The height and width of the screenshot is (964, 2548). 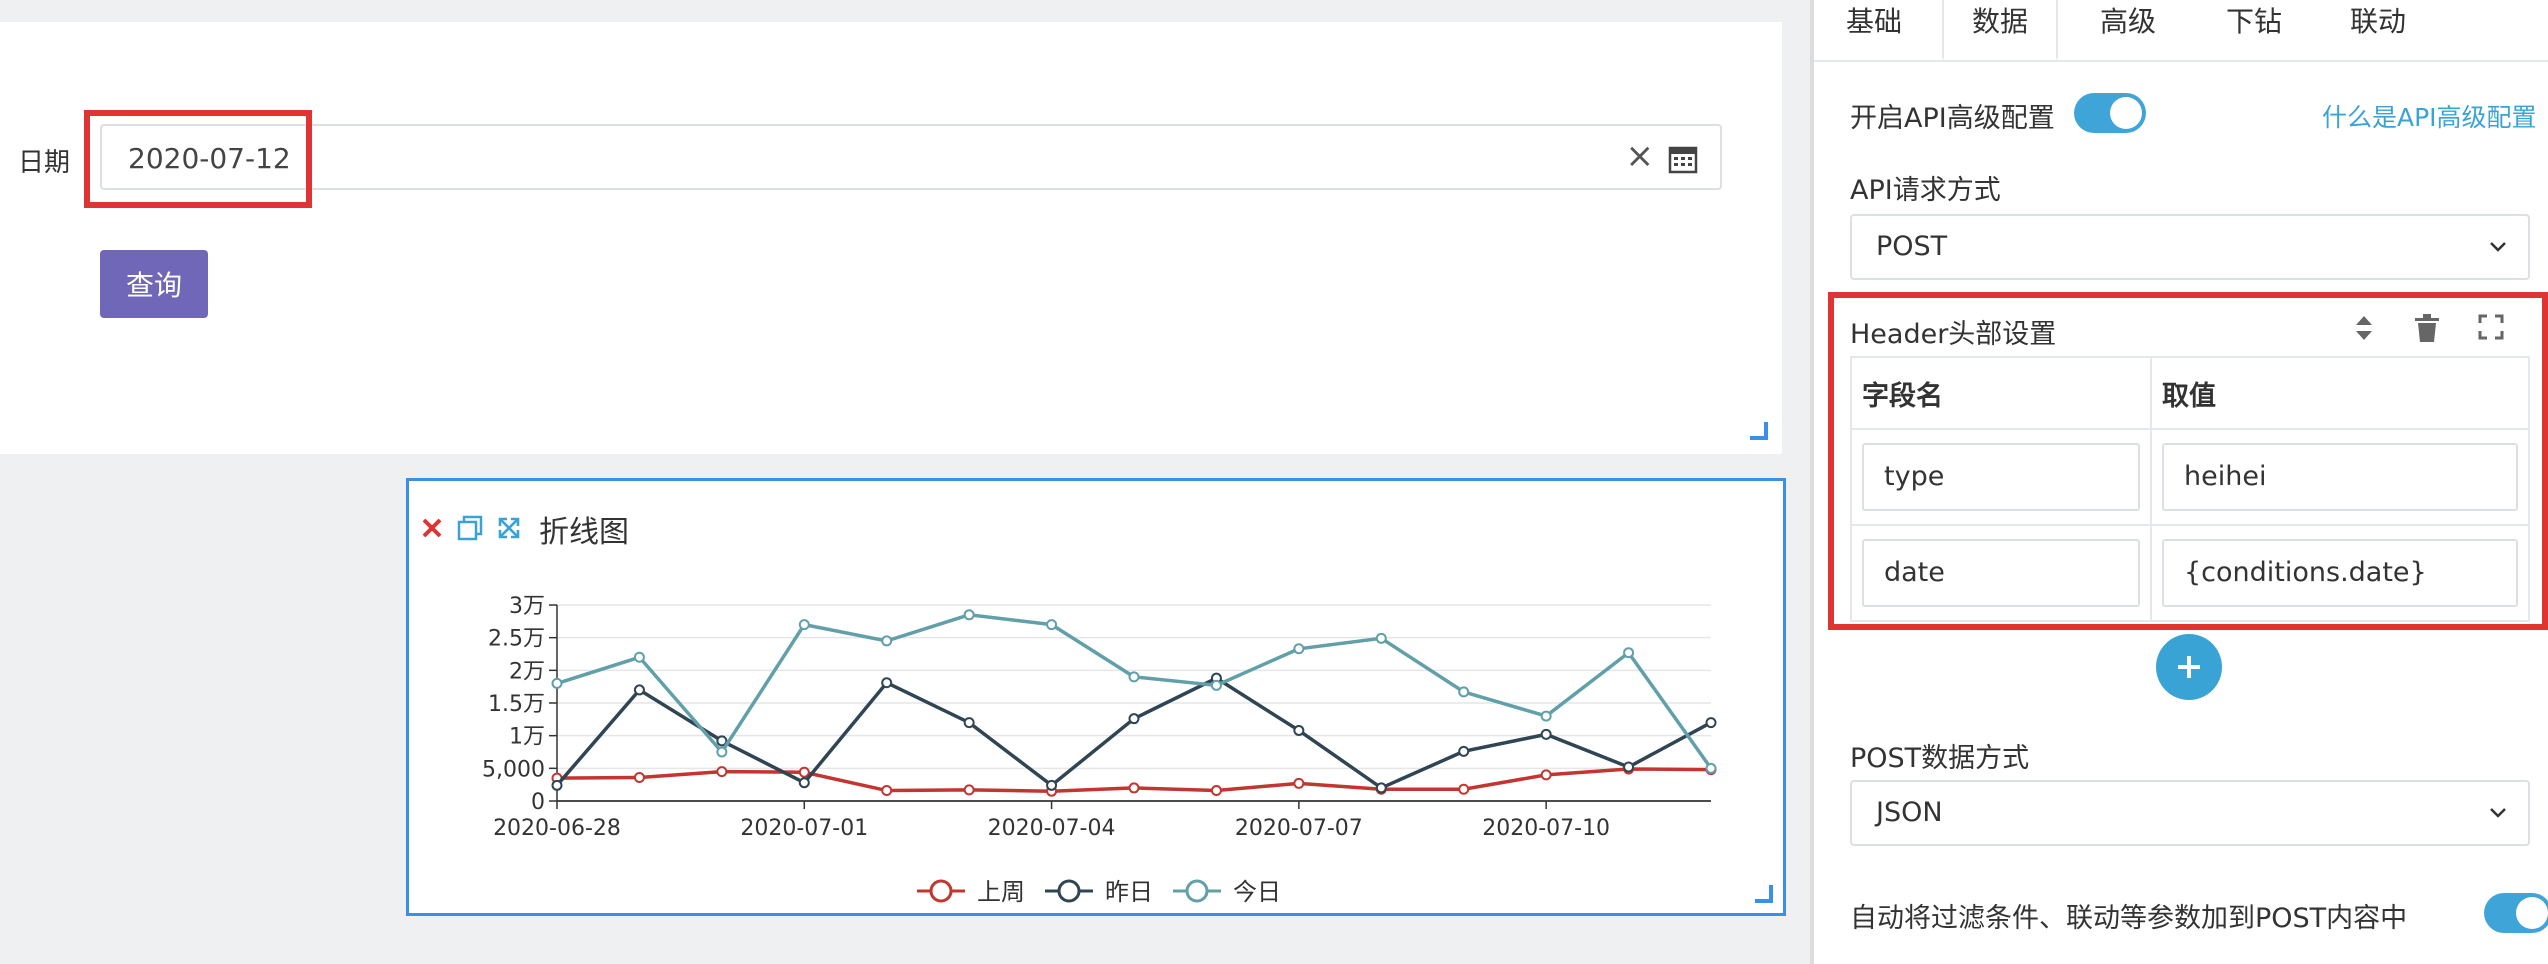 What do you see at coordinates (2189, 667) in the screenshot?
I see `add-header-button` at bounding box center [2189, 667].